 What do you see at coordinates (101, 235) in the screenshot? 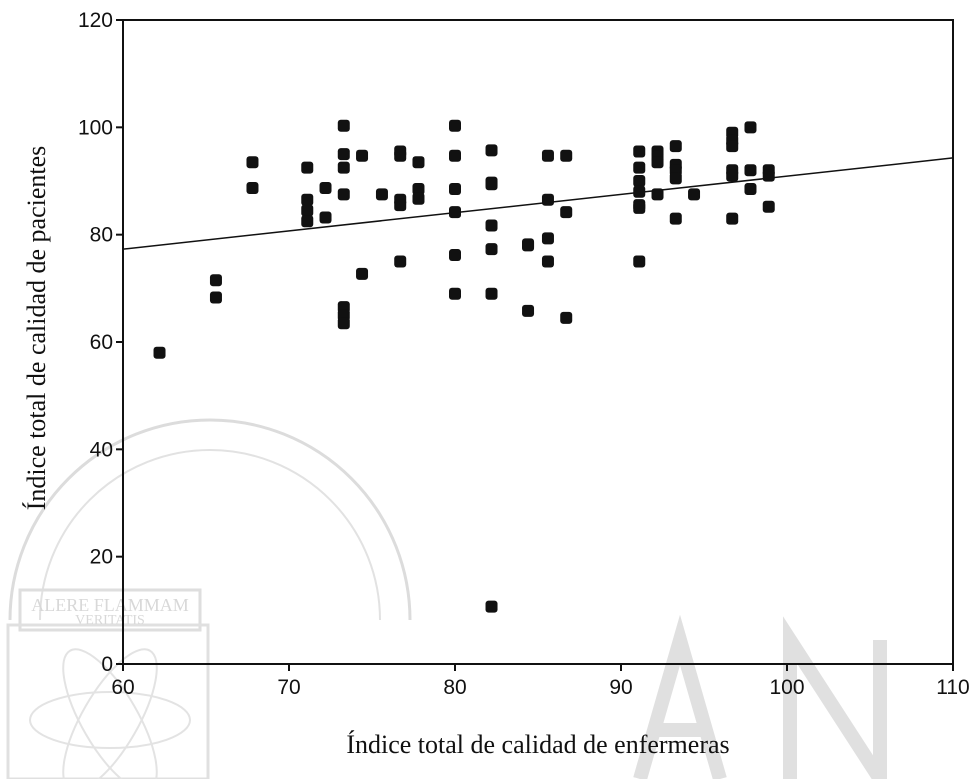
I see `y-tick-label: 80` at bounding box center [101, 235].